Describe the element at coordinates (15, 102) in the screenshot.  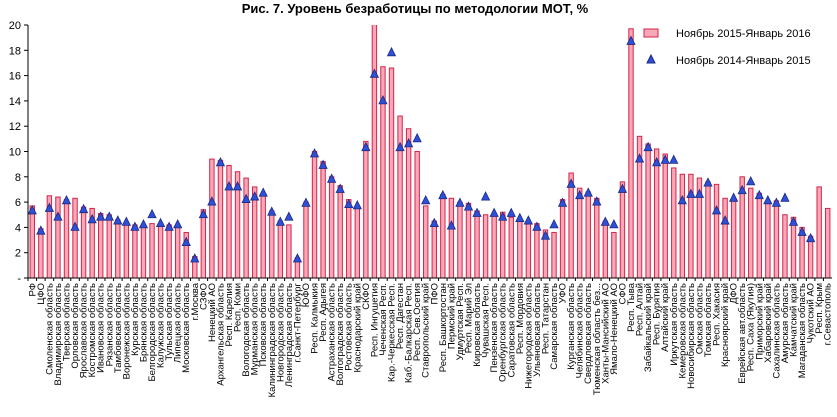
I see `y-tick-label: 14` at that location.